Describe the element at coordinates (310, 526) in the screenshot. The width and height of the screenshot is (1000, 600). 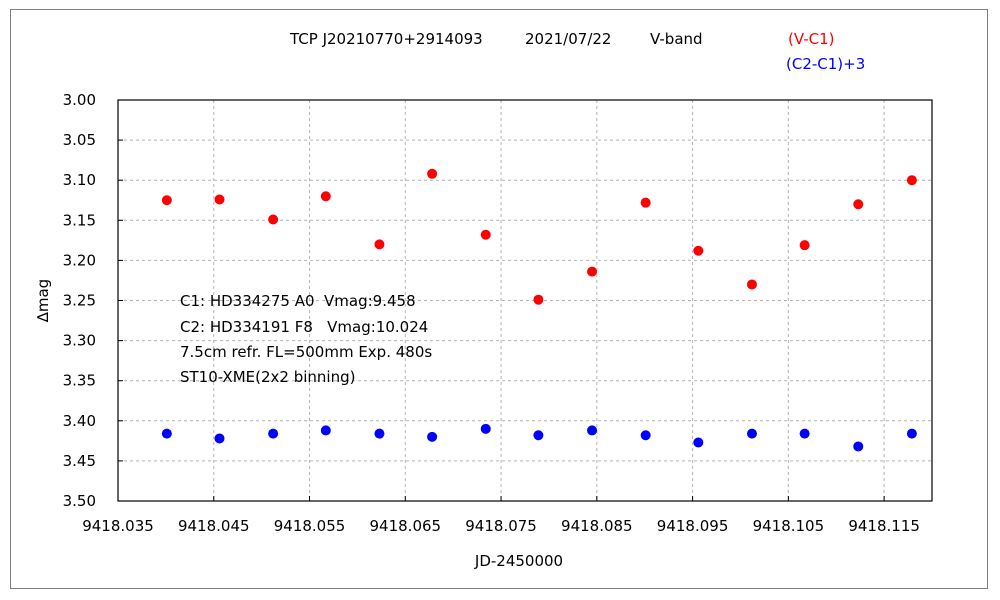
I see `x-tick-label: 9418.055` at that location.